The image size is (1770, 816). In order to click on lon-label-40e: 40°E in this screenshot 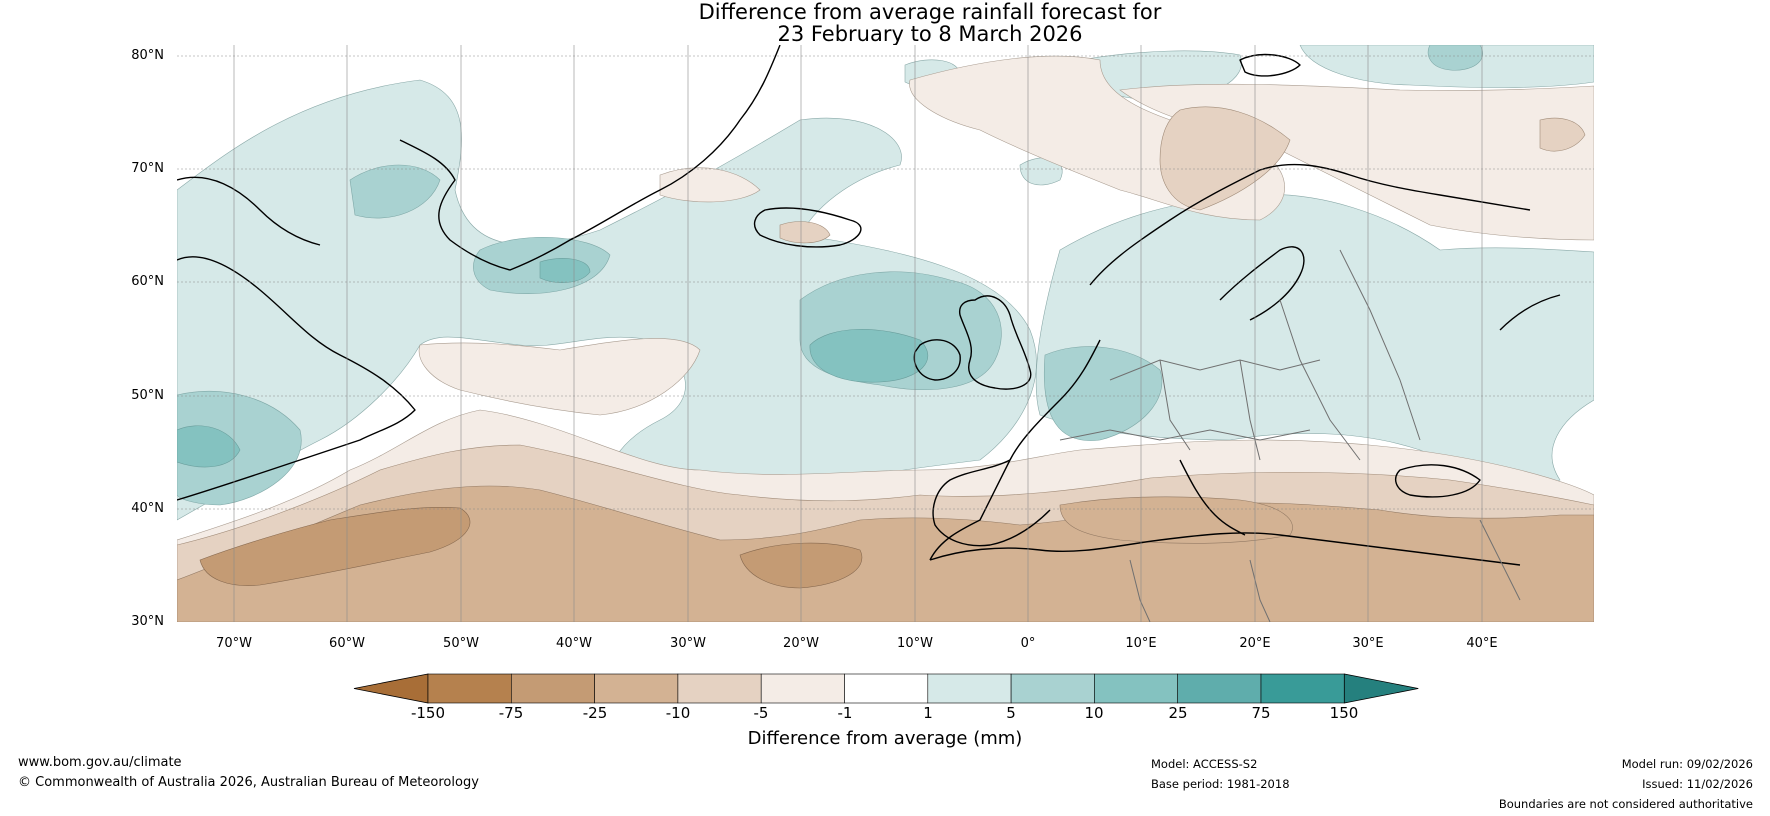, I will do `click(1482, 643)`.